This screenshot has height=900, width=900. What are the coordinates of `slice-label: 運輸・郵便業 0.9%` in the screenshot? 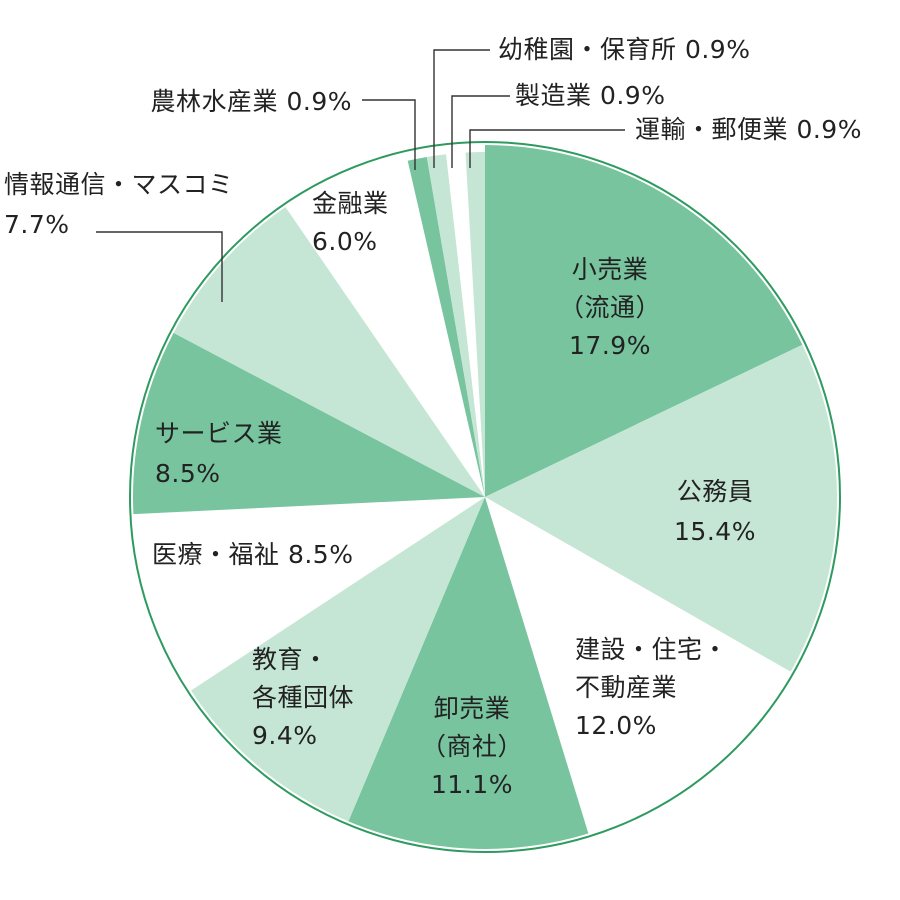 It's located at (748, 129).